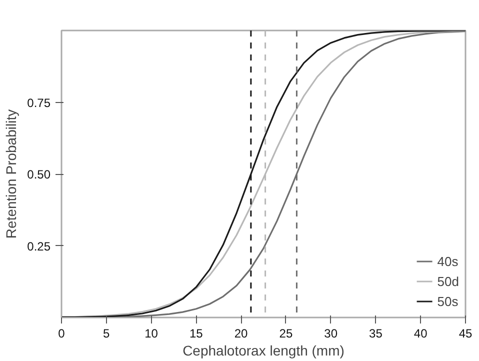  I want to click on x-tick-label: 5, so click(106, 333).